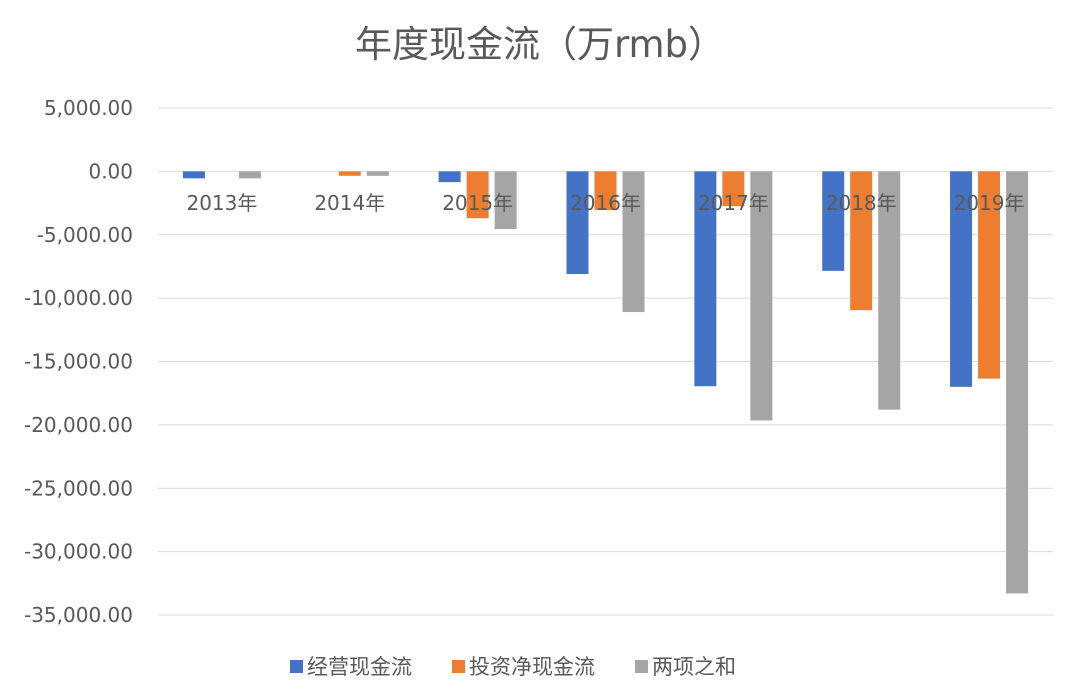 This screenshot has width=1080, height=692. What do you see at coordinates (88, 108) in the screenshot?
I see `y-tick-label: 5,000.00` at bounding box center [88, 108].